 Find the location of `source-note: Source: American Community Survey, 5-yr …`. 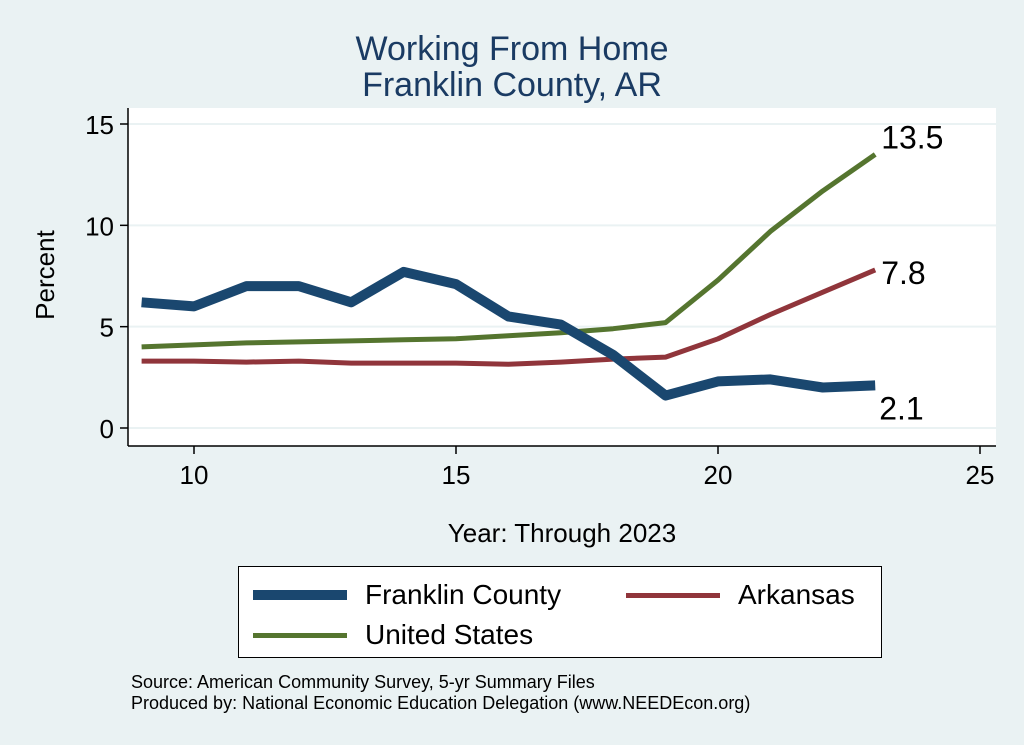

source-note: Source: American Community Survey, 5-yr … is located at coordinates (363, 682).